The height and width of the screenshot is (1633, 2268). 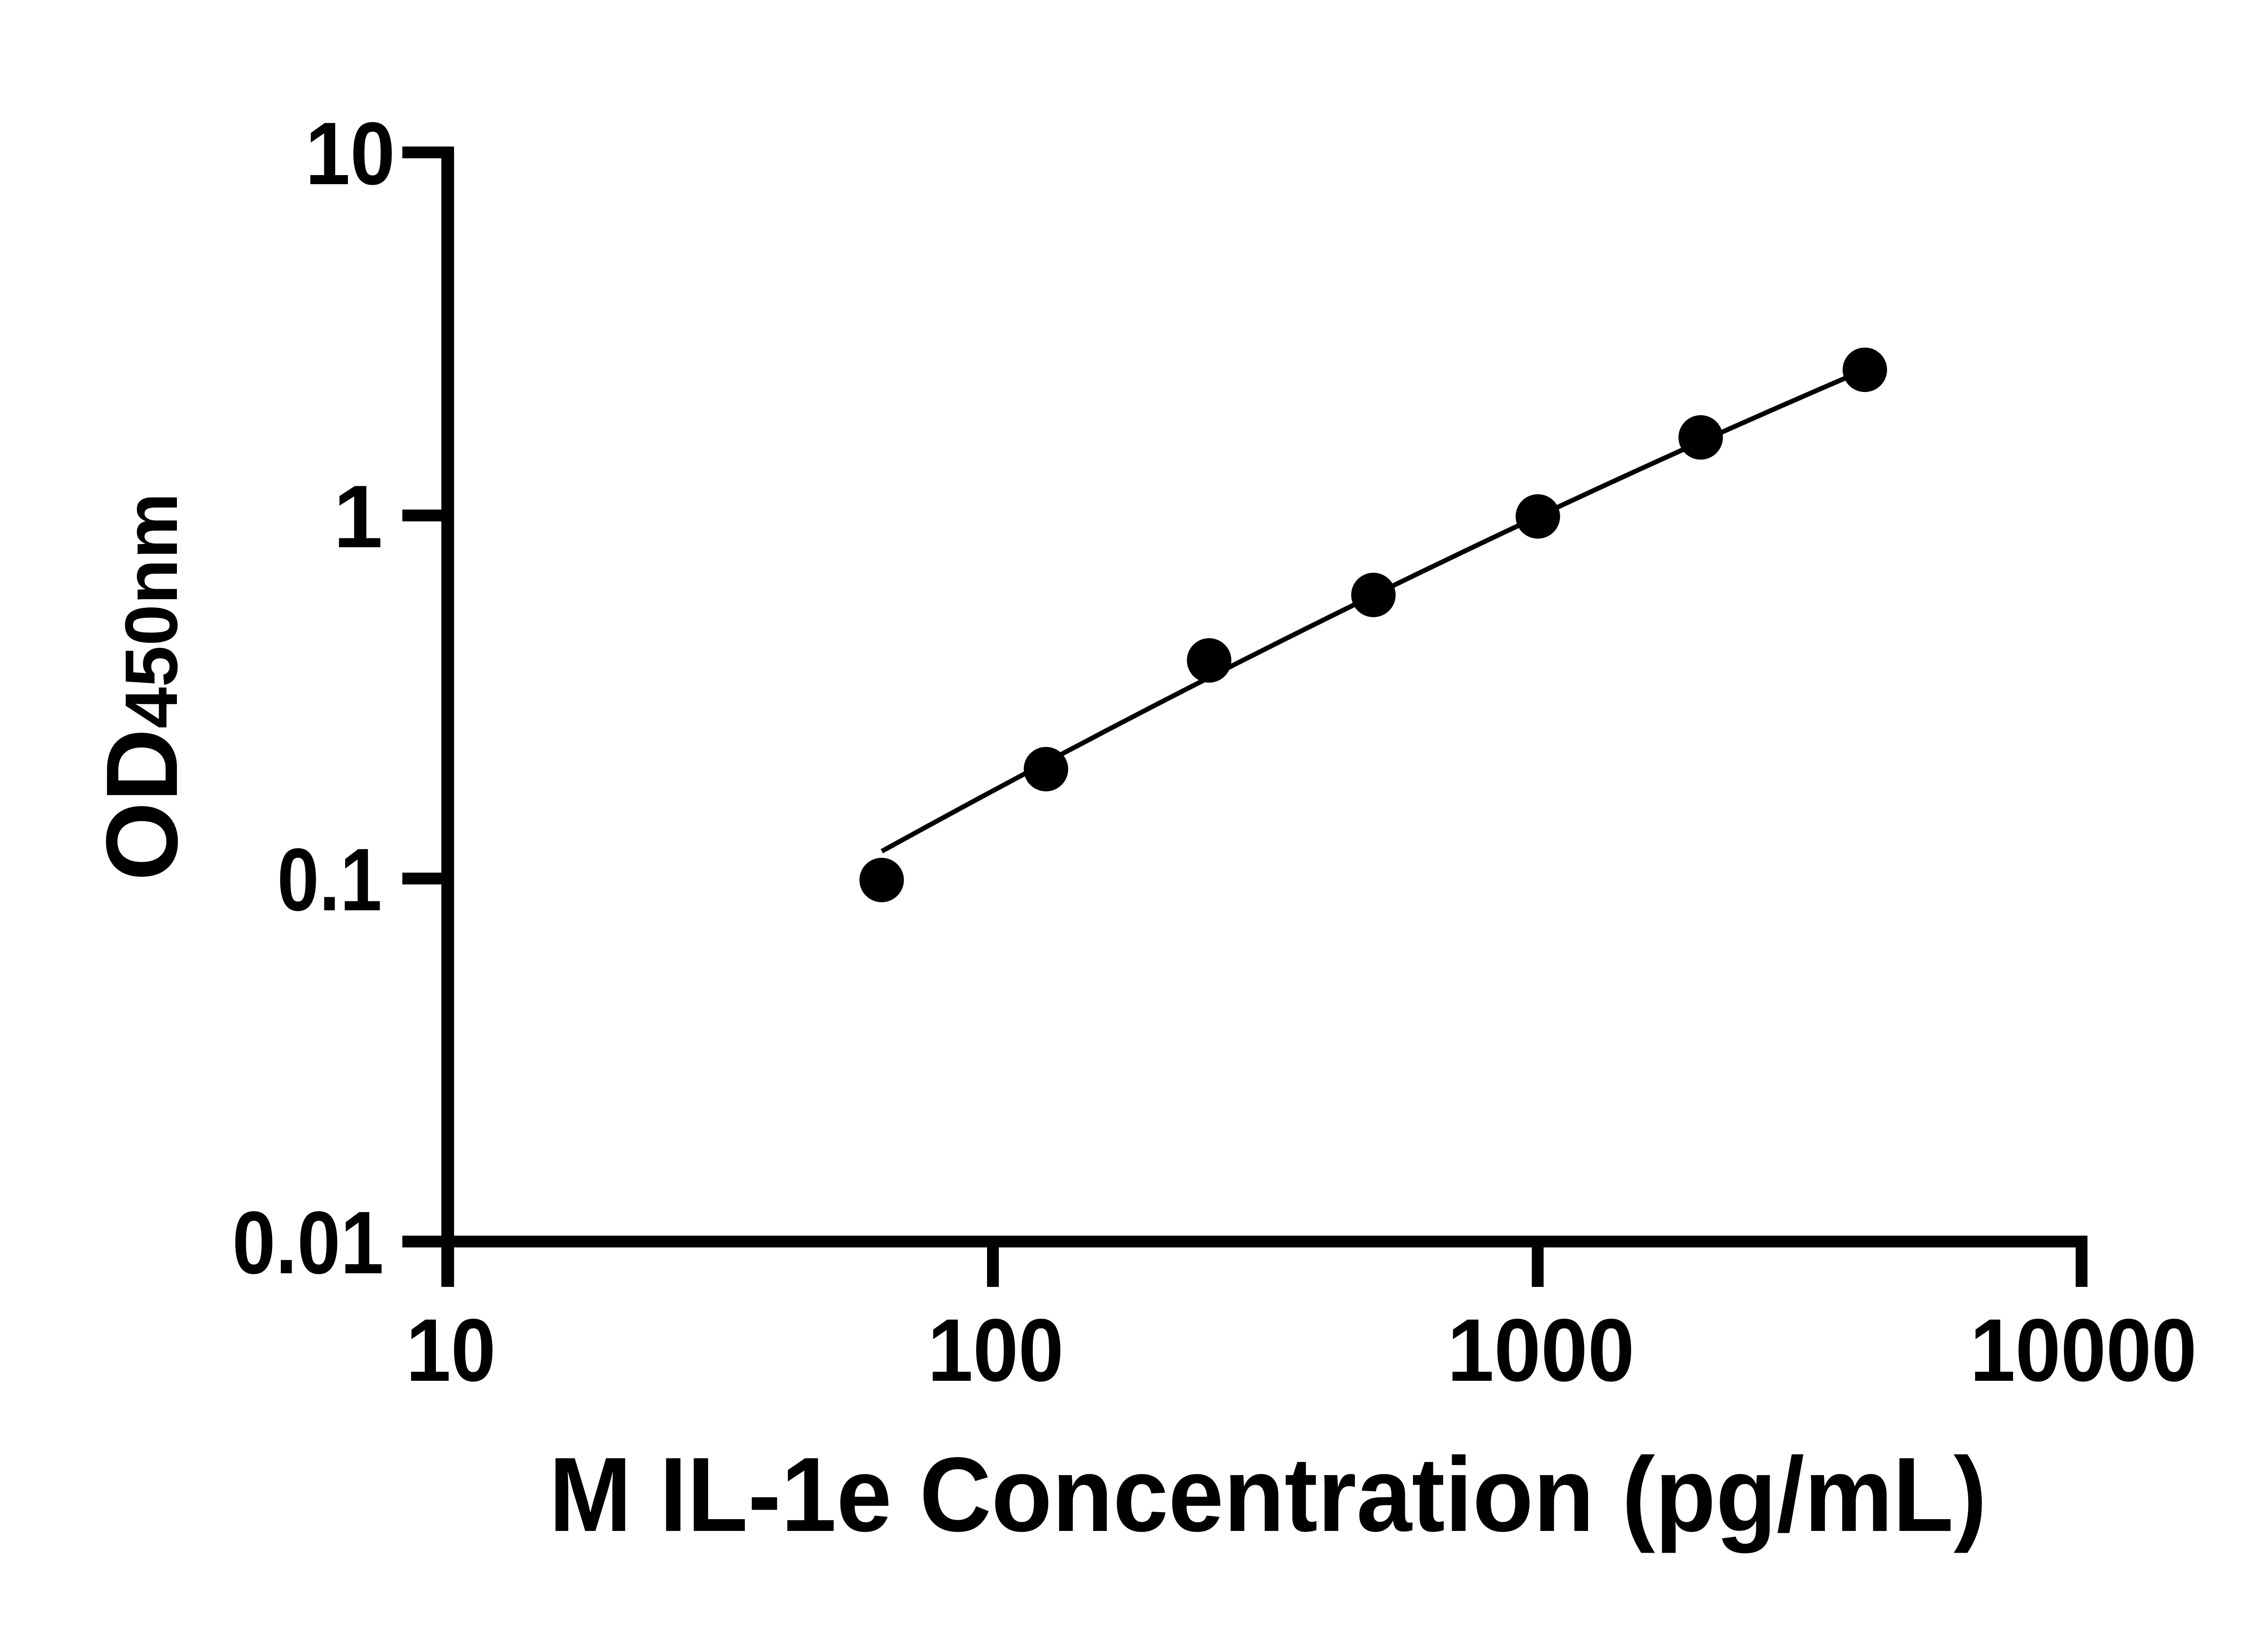 What do you see at coordinates (308, 1242) in the screenshot?
I see `svg-text: 0.01` at bounding box center [308, 1242].